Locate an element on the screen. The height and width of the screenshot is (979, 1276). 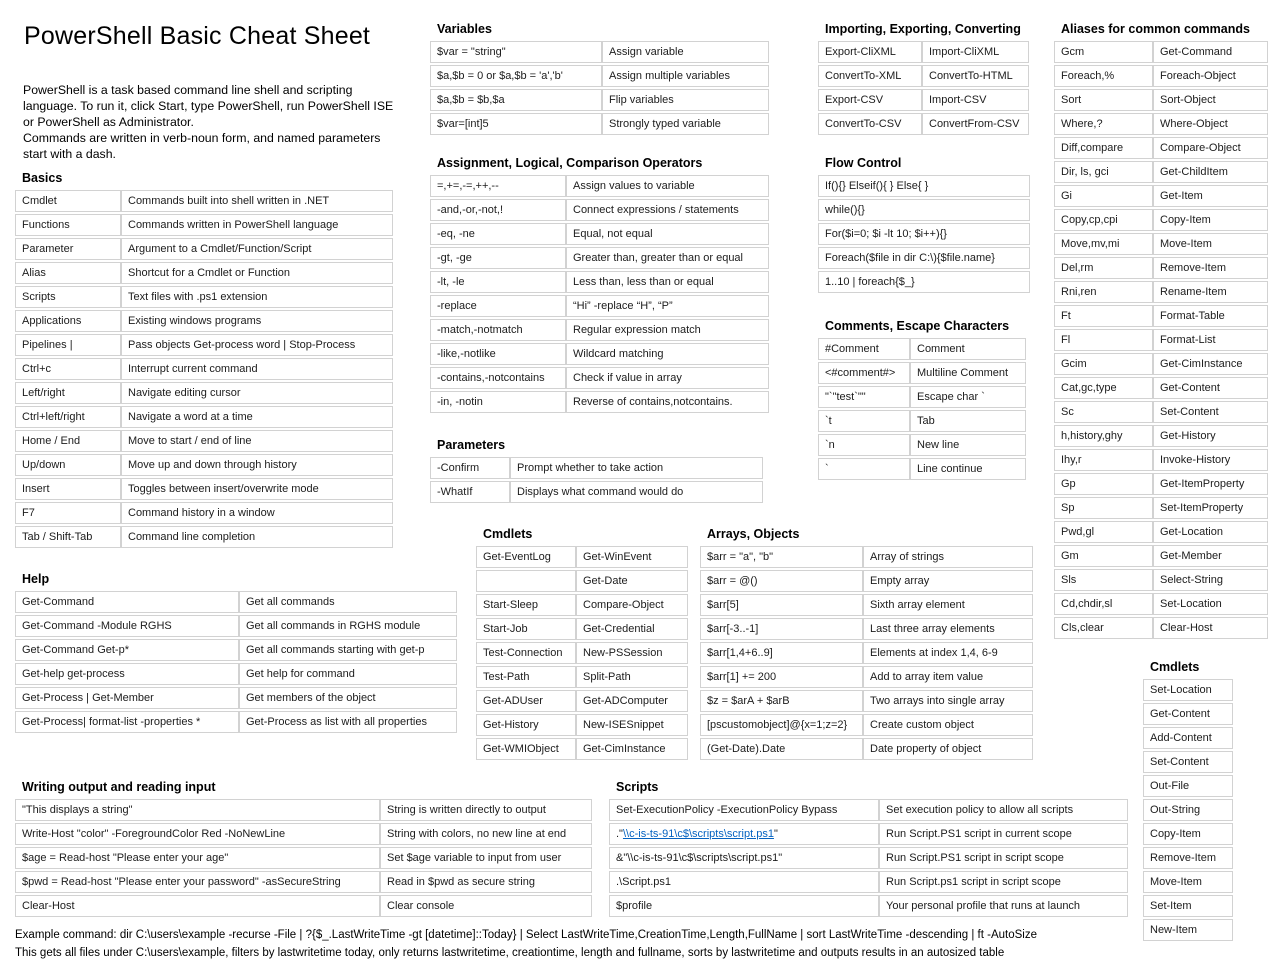
script-path-link: \\c-is-ts-91\c$\scripts\script.ps1 is located at coordinates (698, 834).